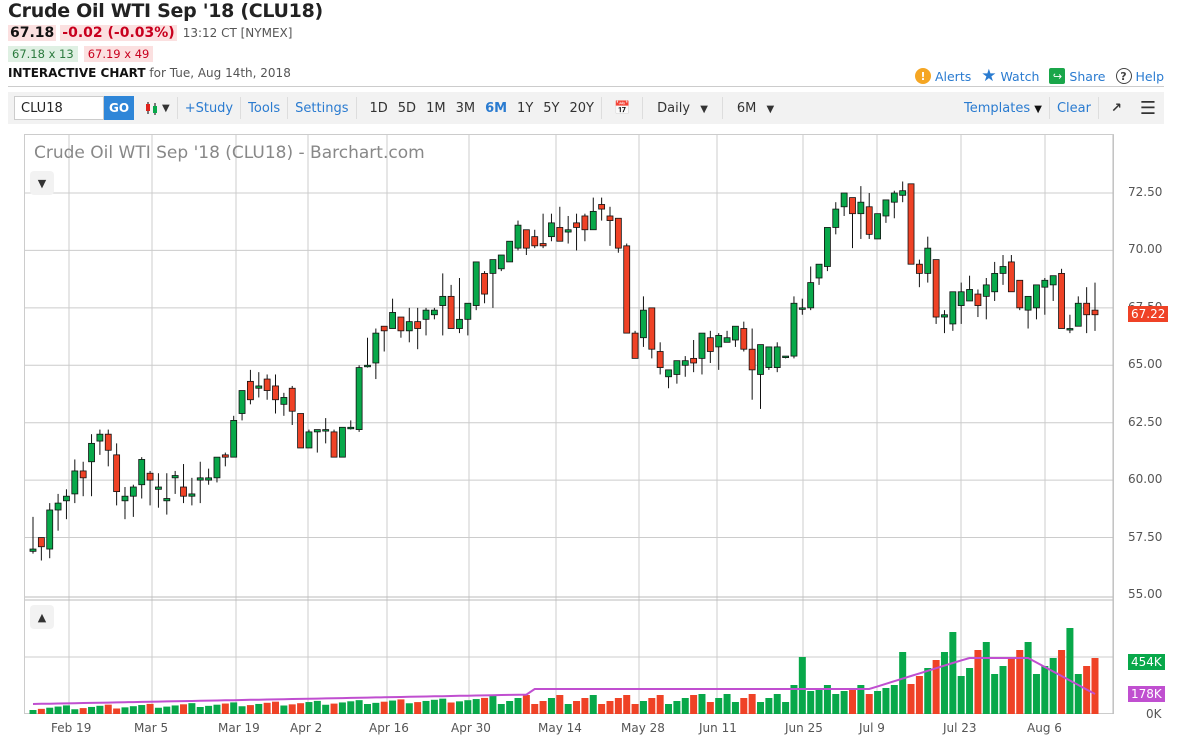 The height and width of the screenshot is (743, 1188). What do you see at coordinates (81, 54) in the screenshot?
I see `bid-ask: 67.18 x 13 67.19 x 49` at bounding box center [81, 54].